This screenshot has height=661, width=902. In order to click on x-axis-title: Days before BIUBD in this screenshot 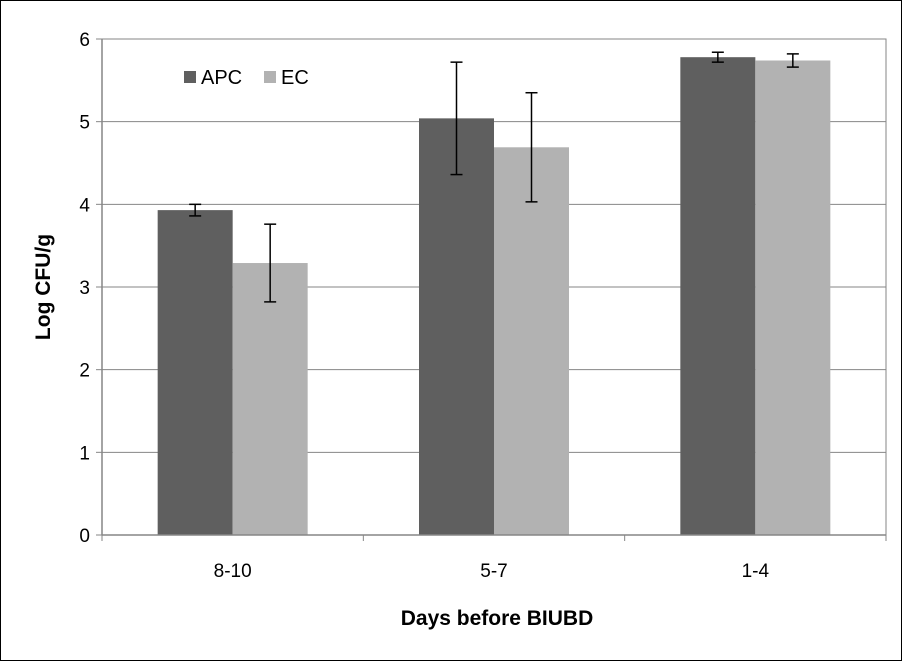, I will do `click(497, 618)`.